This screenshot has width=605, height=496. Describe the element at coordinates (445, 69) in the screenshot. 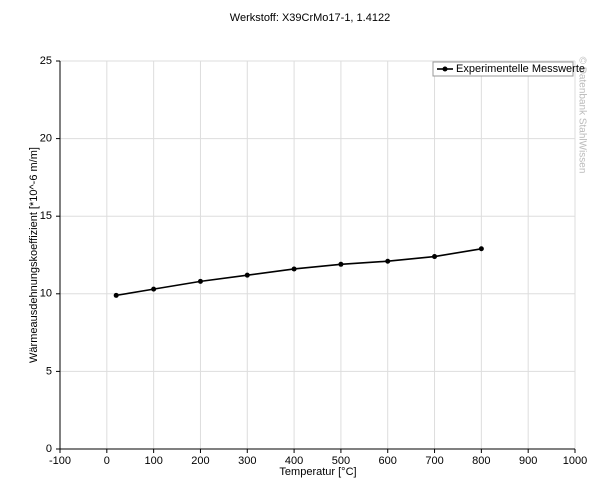

I see `legend-swatch-dot` at that location.